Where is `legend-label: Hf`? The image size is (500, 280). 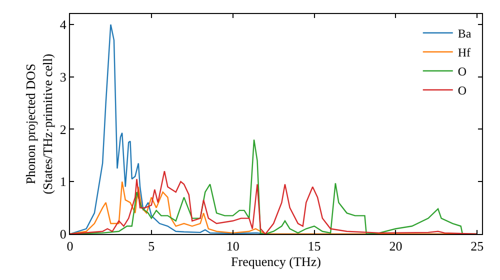 legend-label: Hf is located at coordinates (464, 53).